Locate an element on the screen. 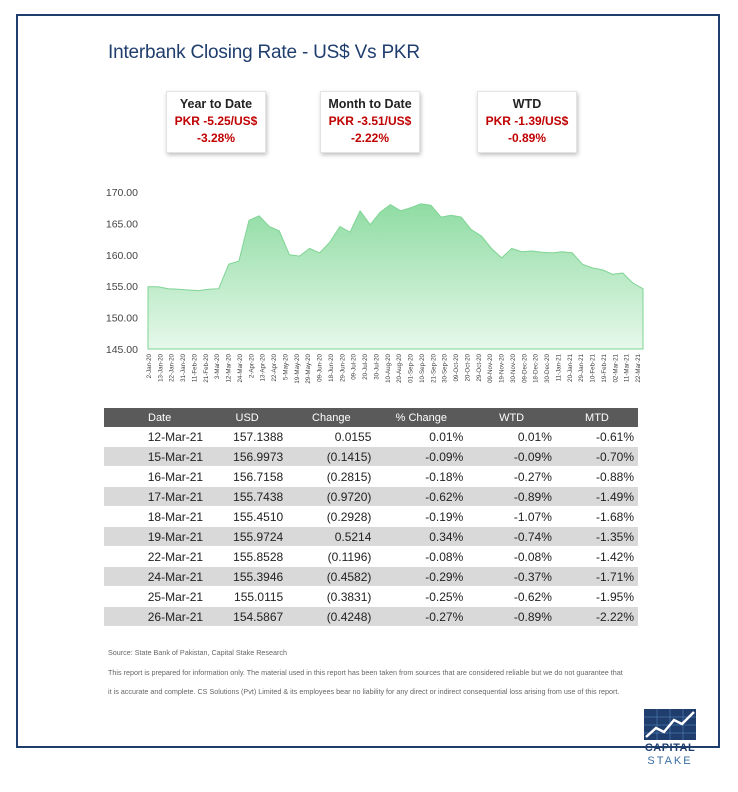  x-tick-label: 10-Feb-21 is located at coordinates (593, 367).